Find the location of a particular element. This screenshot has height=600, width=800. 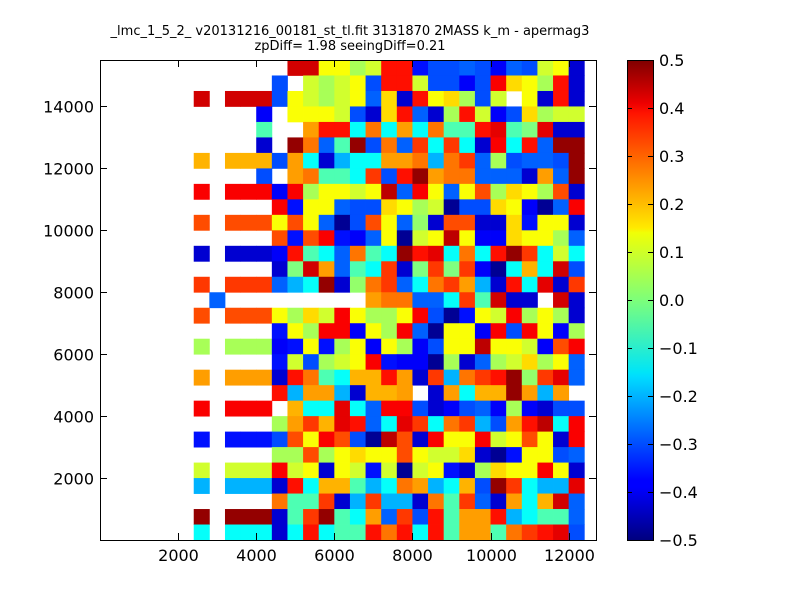

x-tick-label: 12000 is located at coordinates (569, 555).